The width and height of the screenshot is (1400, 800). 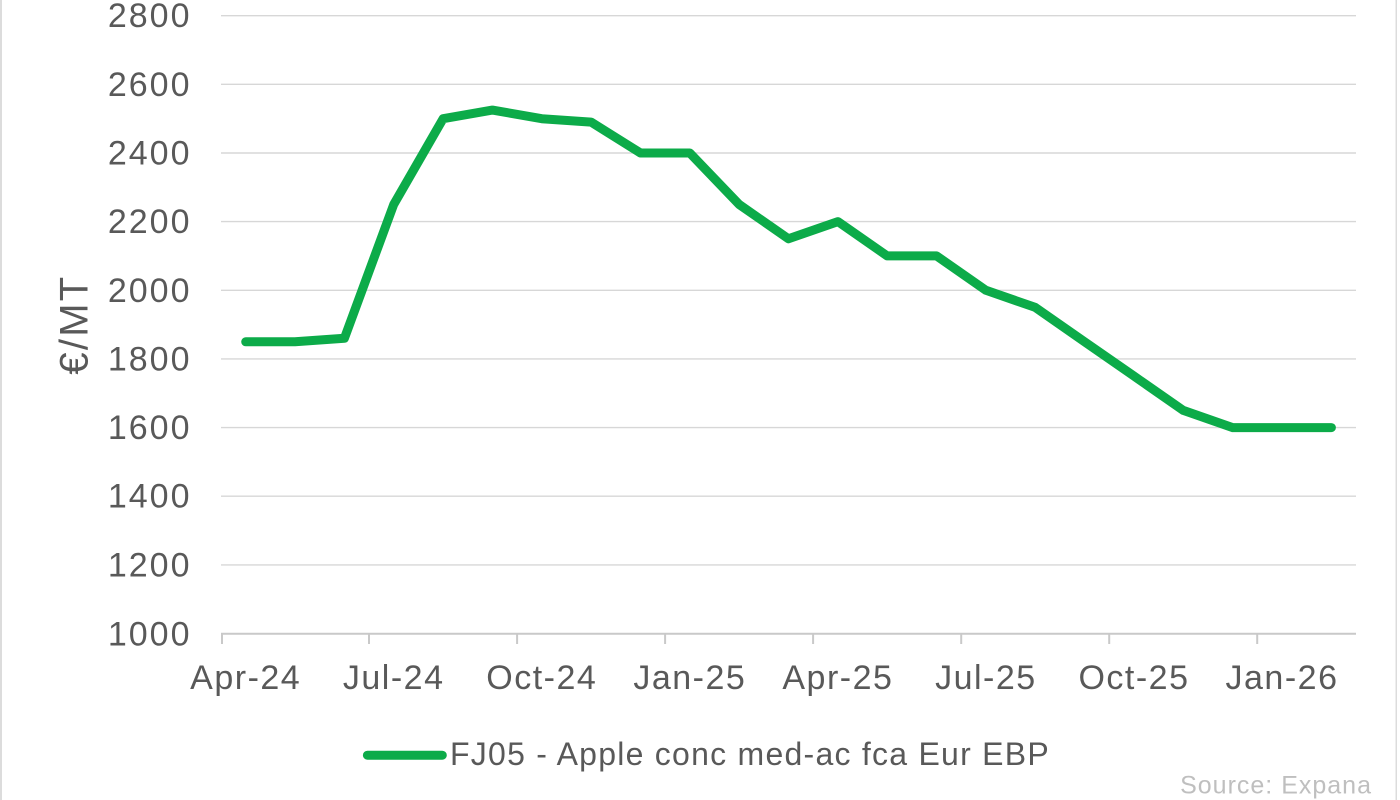 I want to click on svg-text: 1000, so click(x=150, y=634).